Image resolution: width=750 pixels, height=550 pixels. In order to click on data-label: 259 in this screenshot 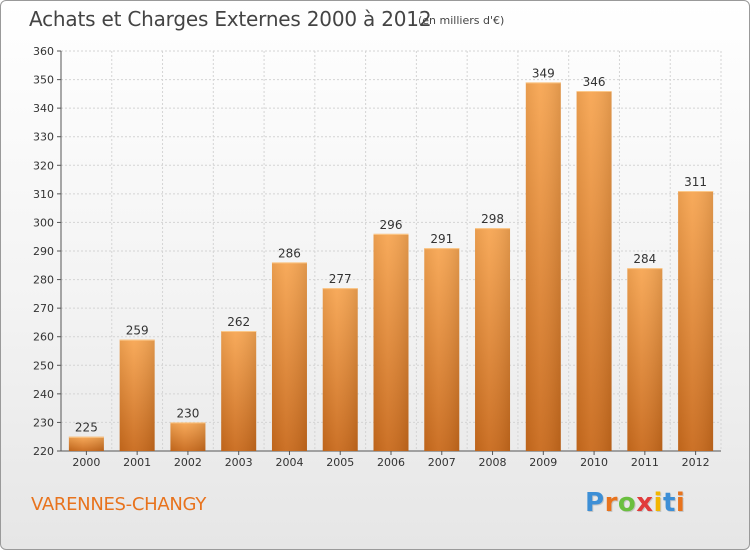, I will do `click(137, 331)`.